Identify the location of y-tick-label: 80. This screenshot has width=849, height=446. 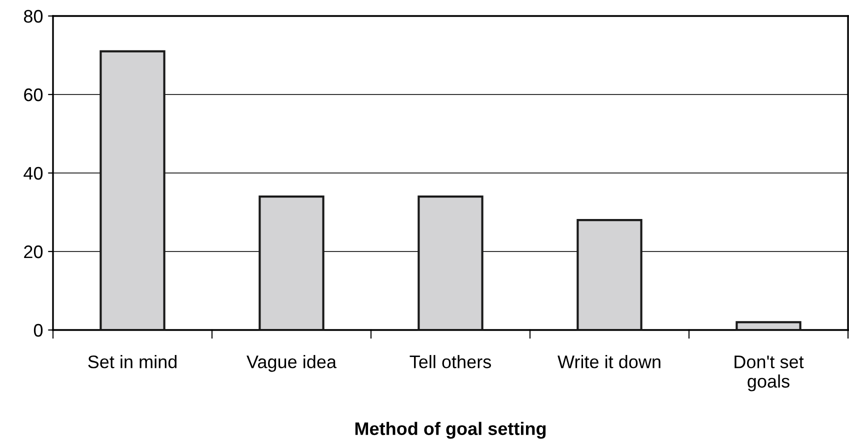
(33, 16).